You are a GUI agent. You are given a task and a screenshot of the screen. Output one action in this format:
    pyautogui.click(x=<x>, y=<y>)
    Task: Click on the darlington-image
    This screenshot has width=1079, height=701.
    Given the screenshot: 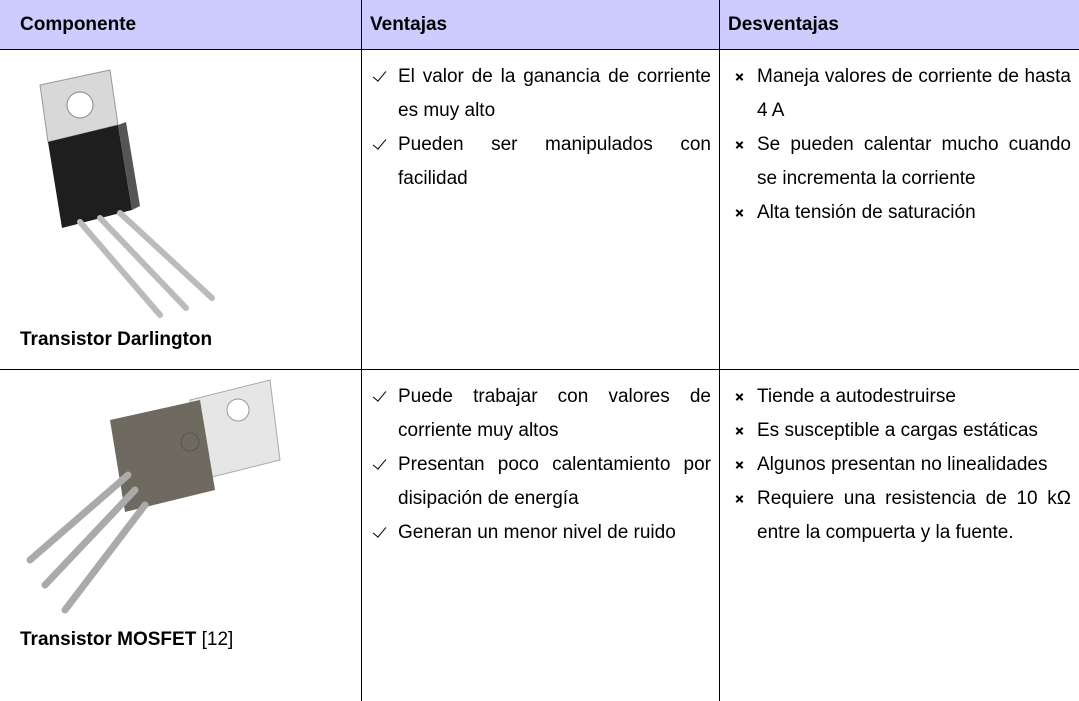 What is the action you would take?
    pyautogui.click(x=127, y=193)
    